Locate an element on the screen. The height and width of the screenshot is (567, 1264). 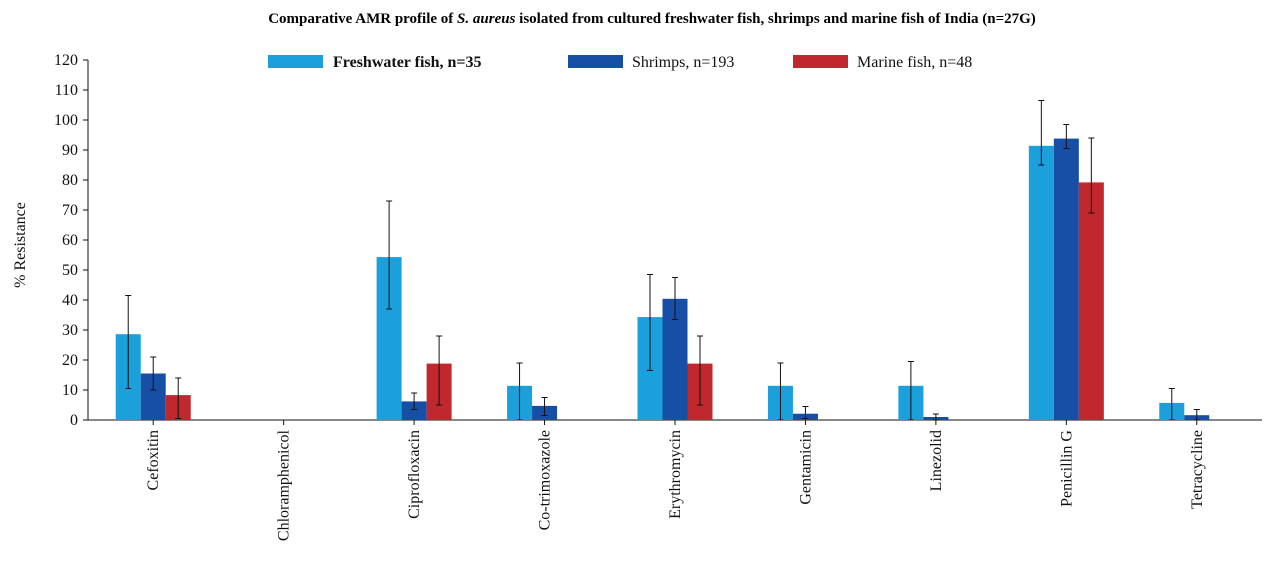
legend-label: Freshwater fish, n=35 is located at coordinates (407, 62).